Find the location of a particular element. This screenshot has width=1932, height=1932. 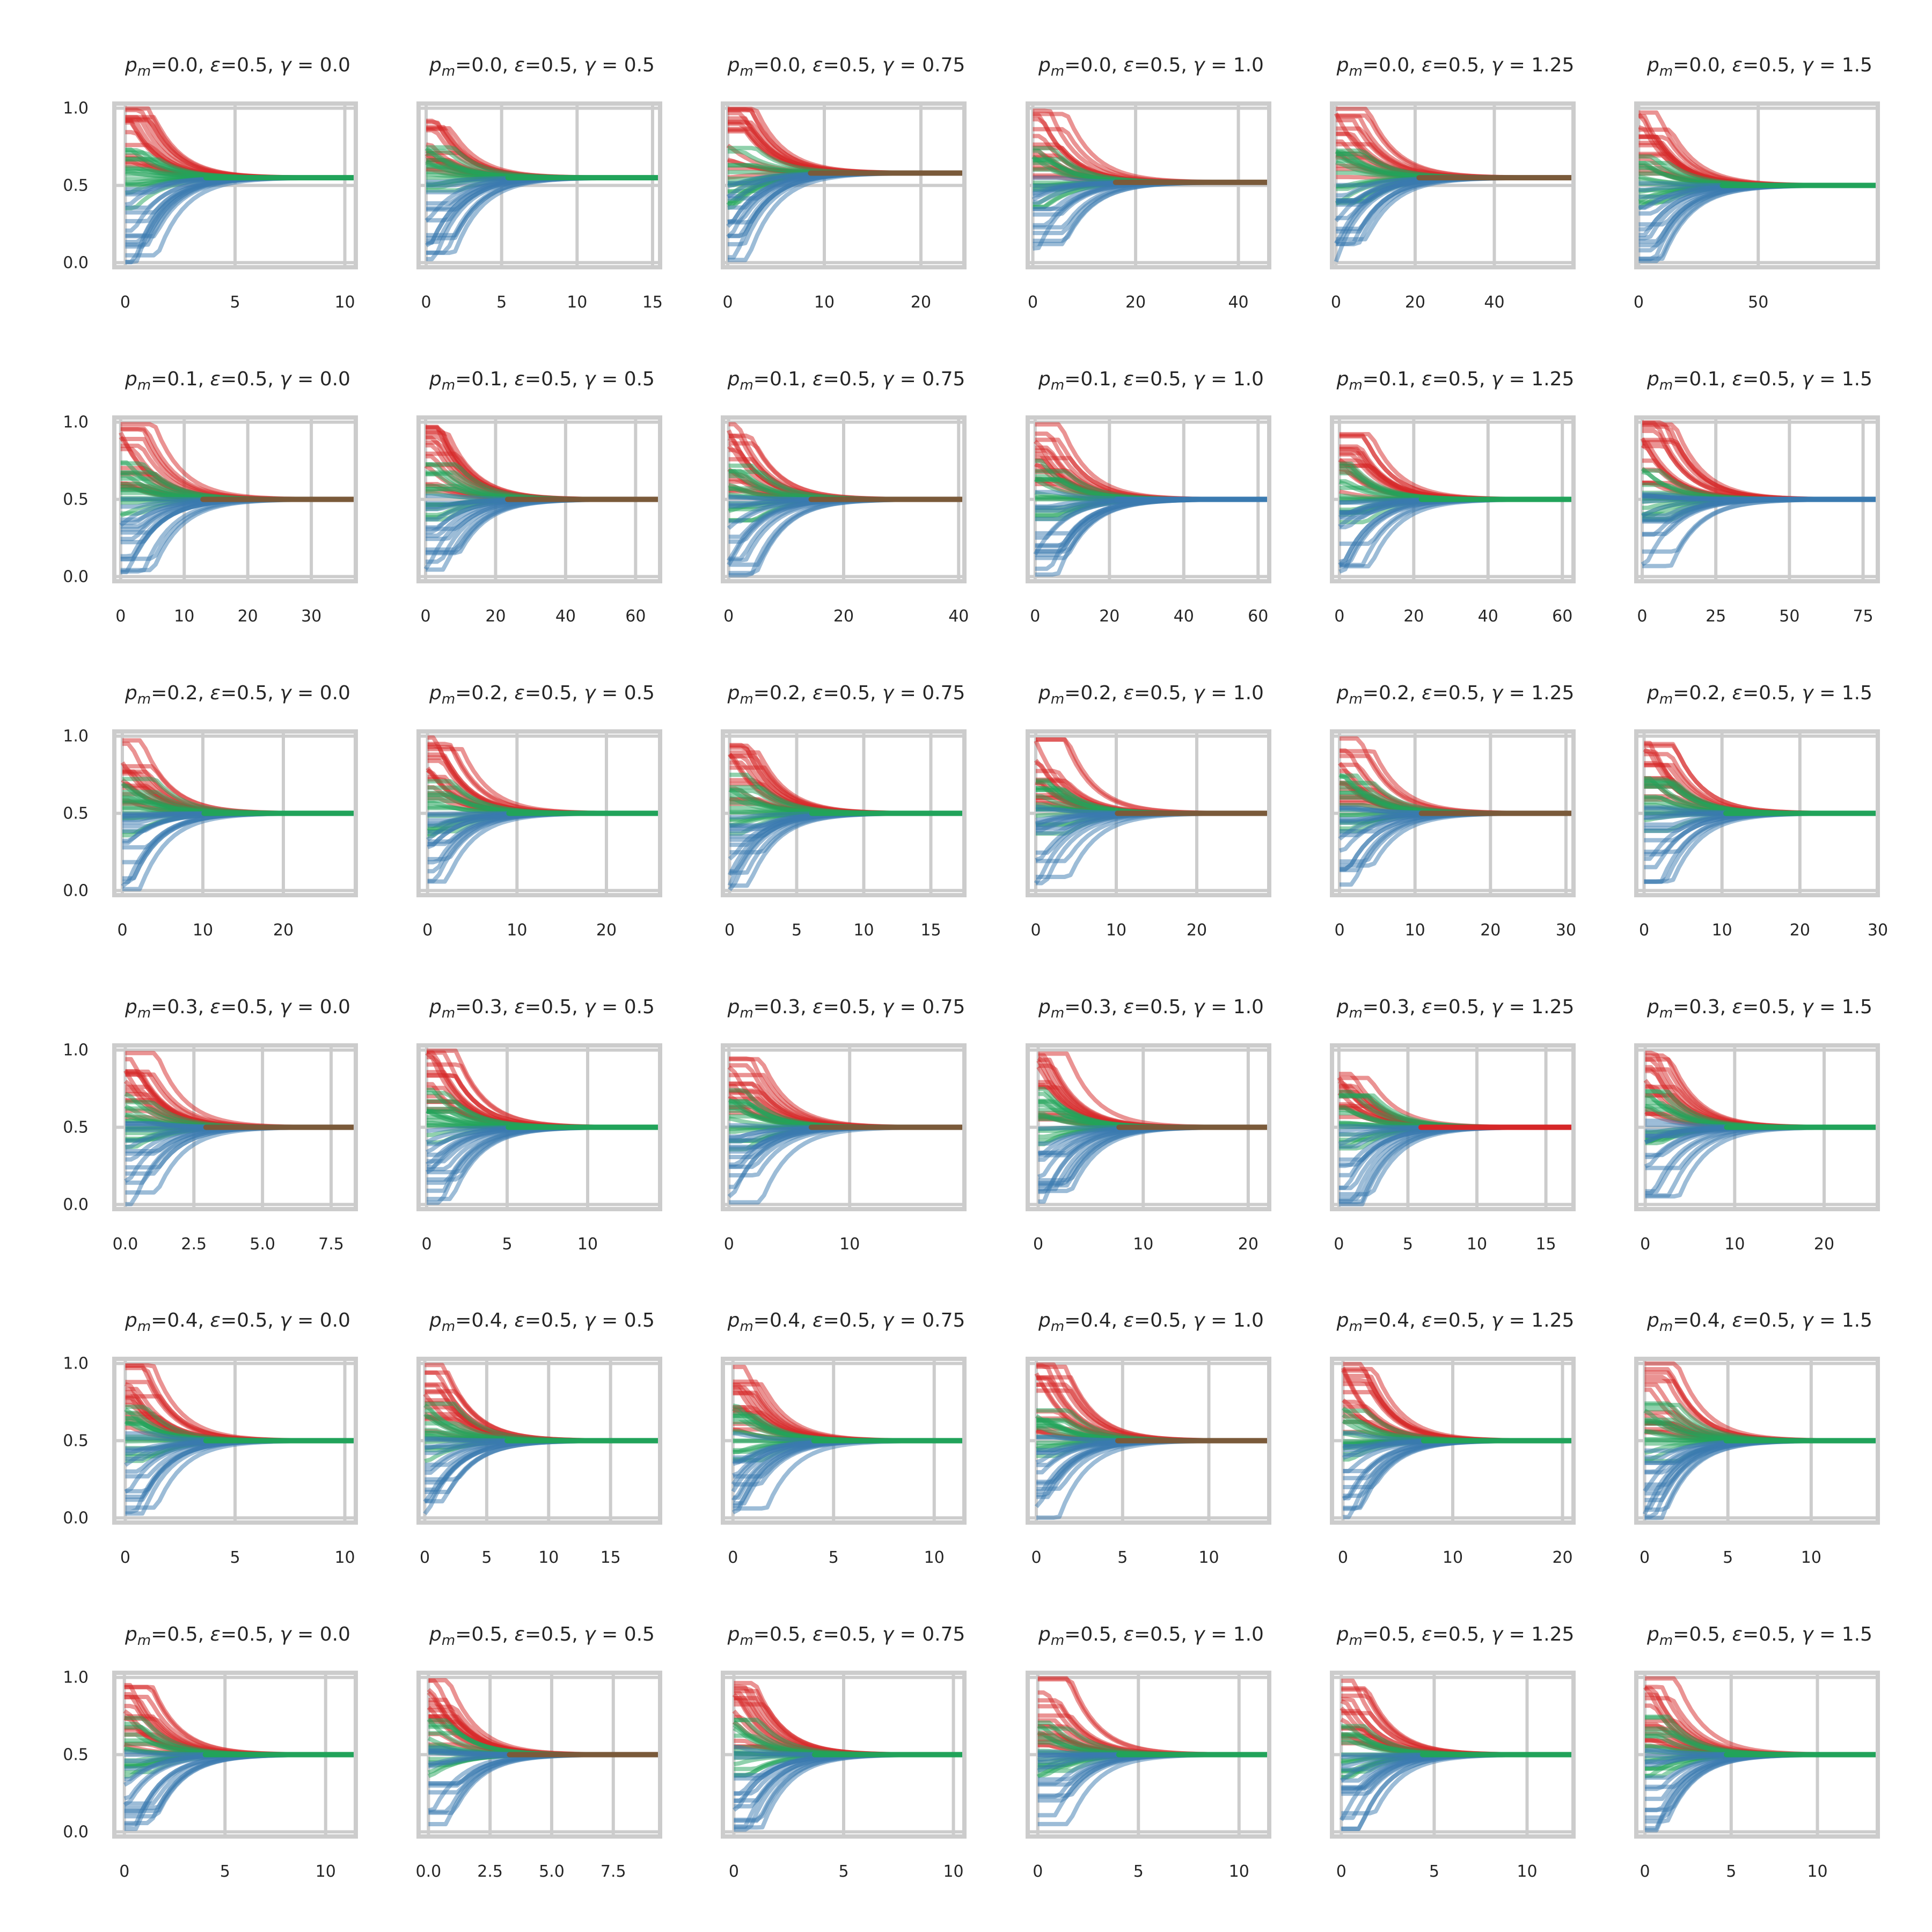

title-pm-value: =0.2, is located at coordinates (180, 693).